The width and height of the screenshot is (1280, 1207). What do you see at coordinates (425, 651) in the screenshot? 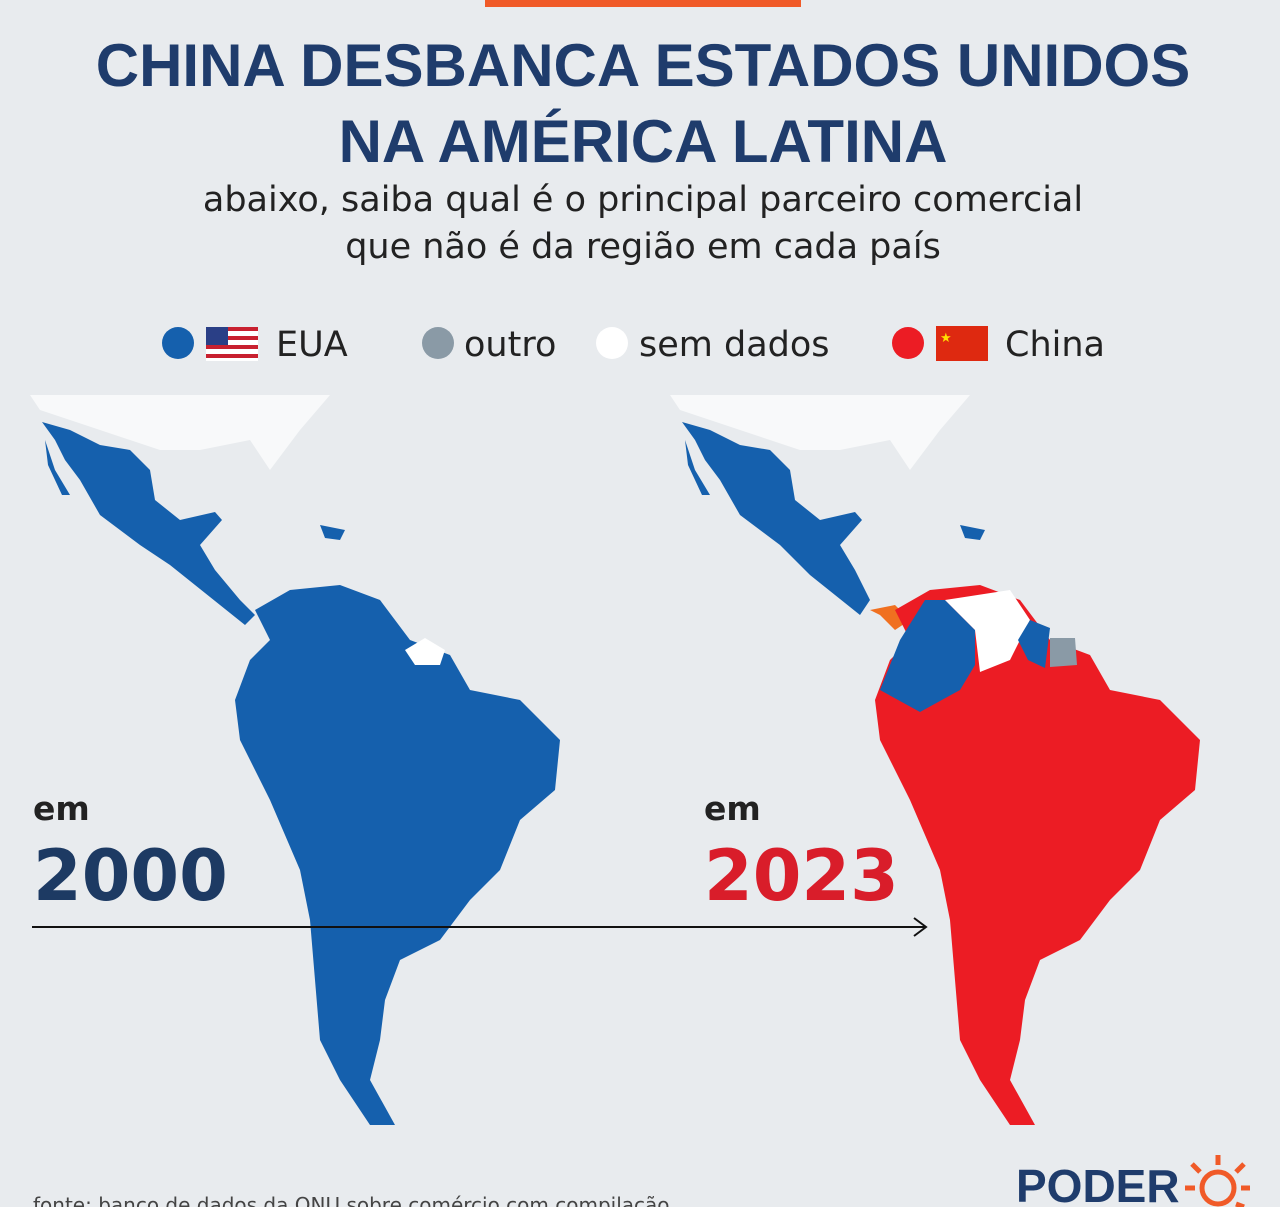
I see `no-data` at bounding box center [425, 651].